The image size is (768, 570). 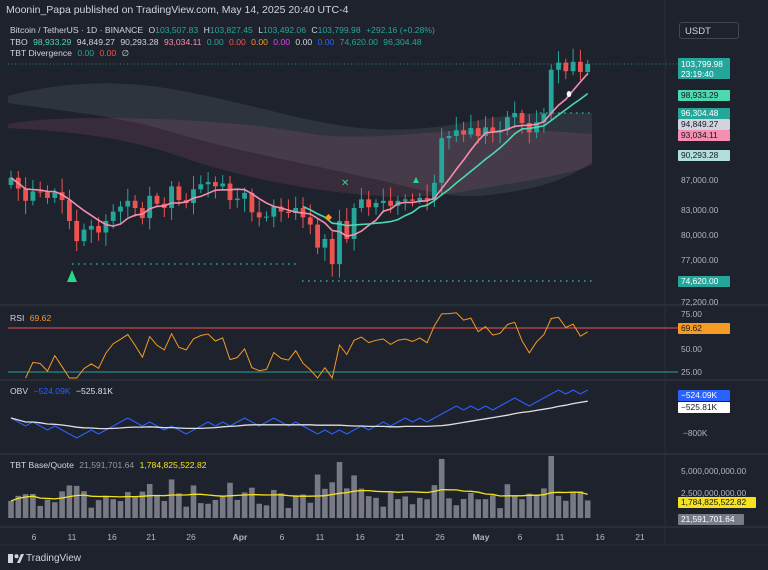 I want to click on currency-selector: USDT, so click(x=709, y=30).